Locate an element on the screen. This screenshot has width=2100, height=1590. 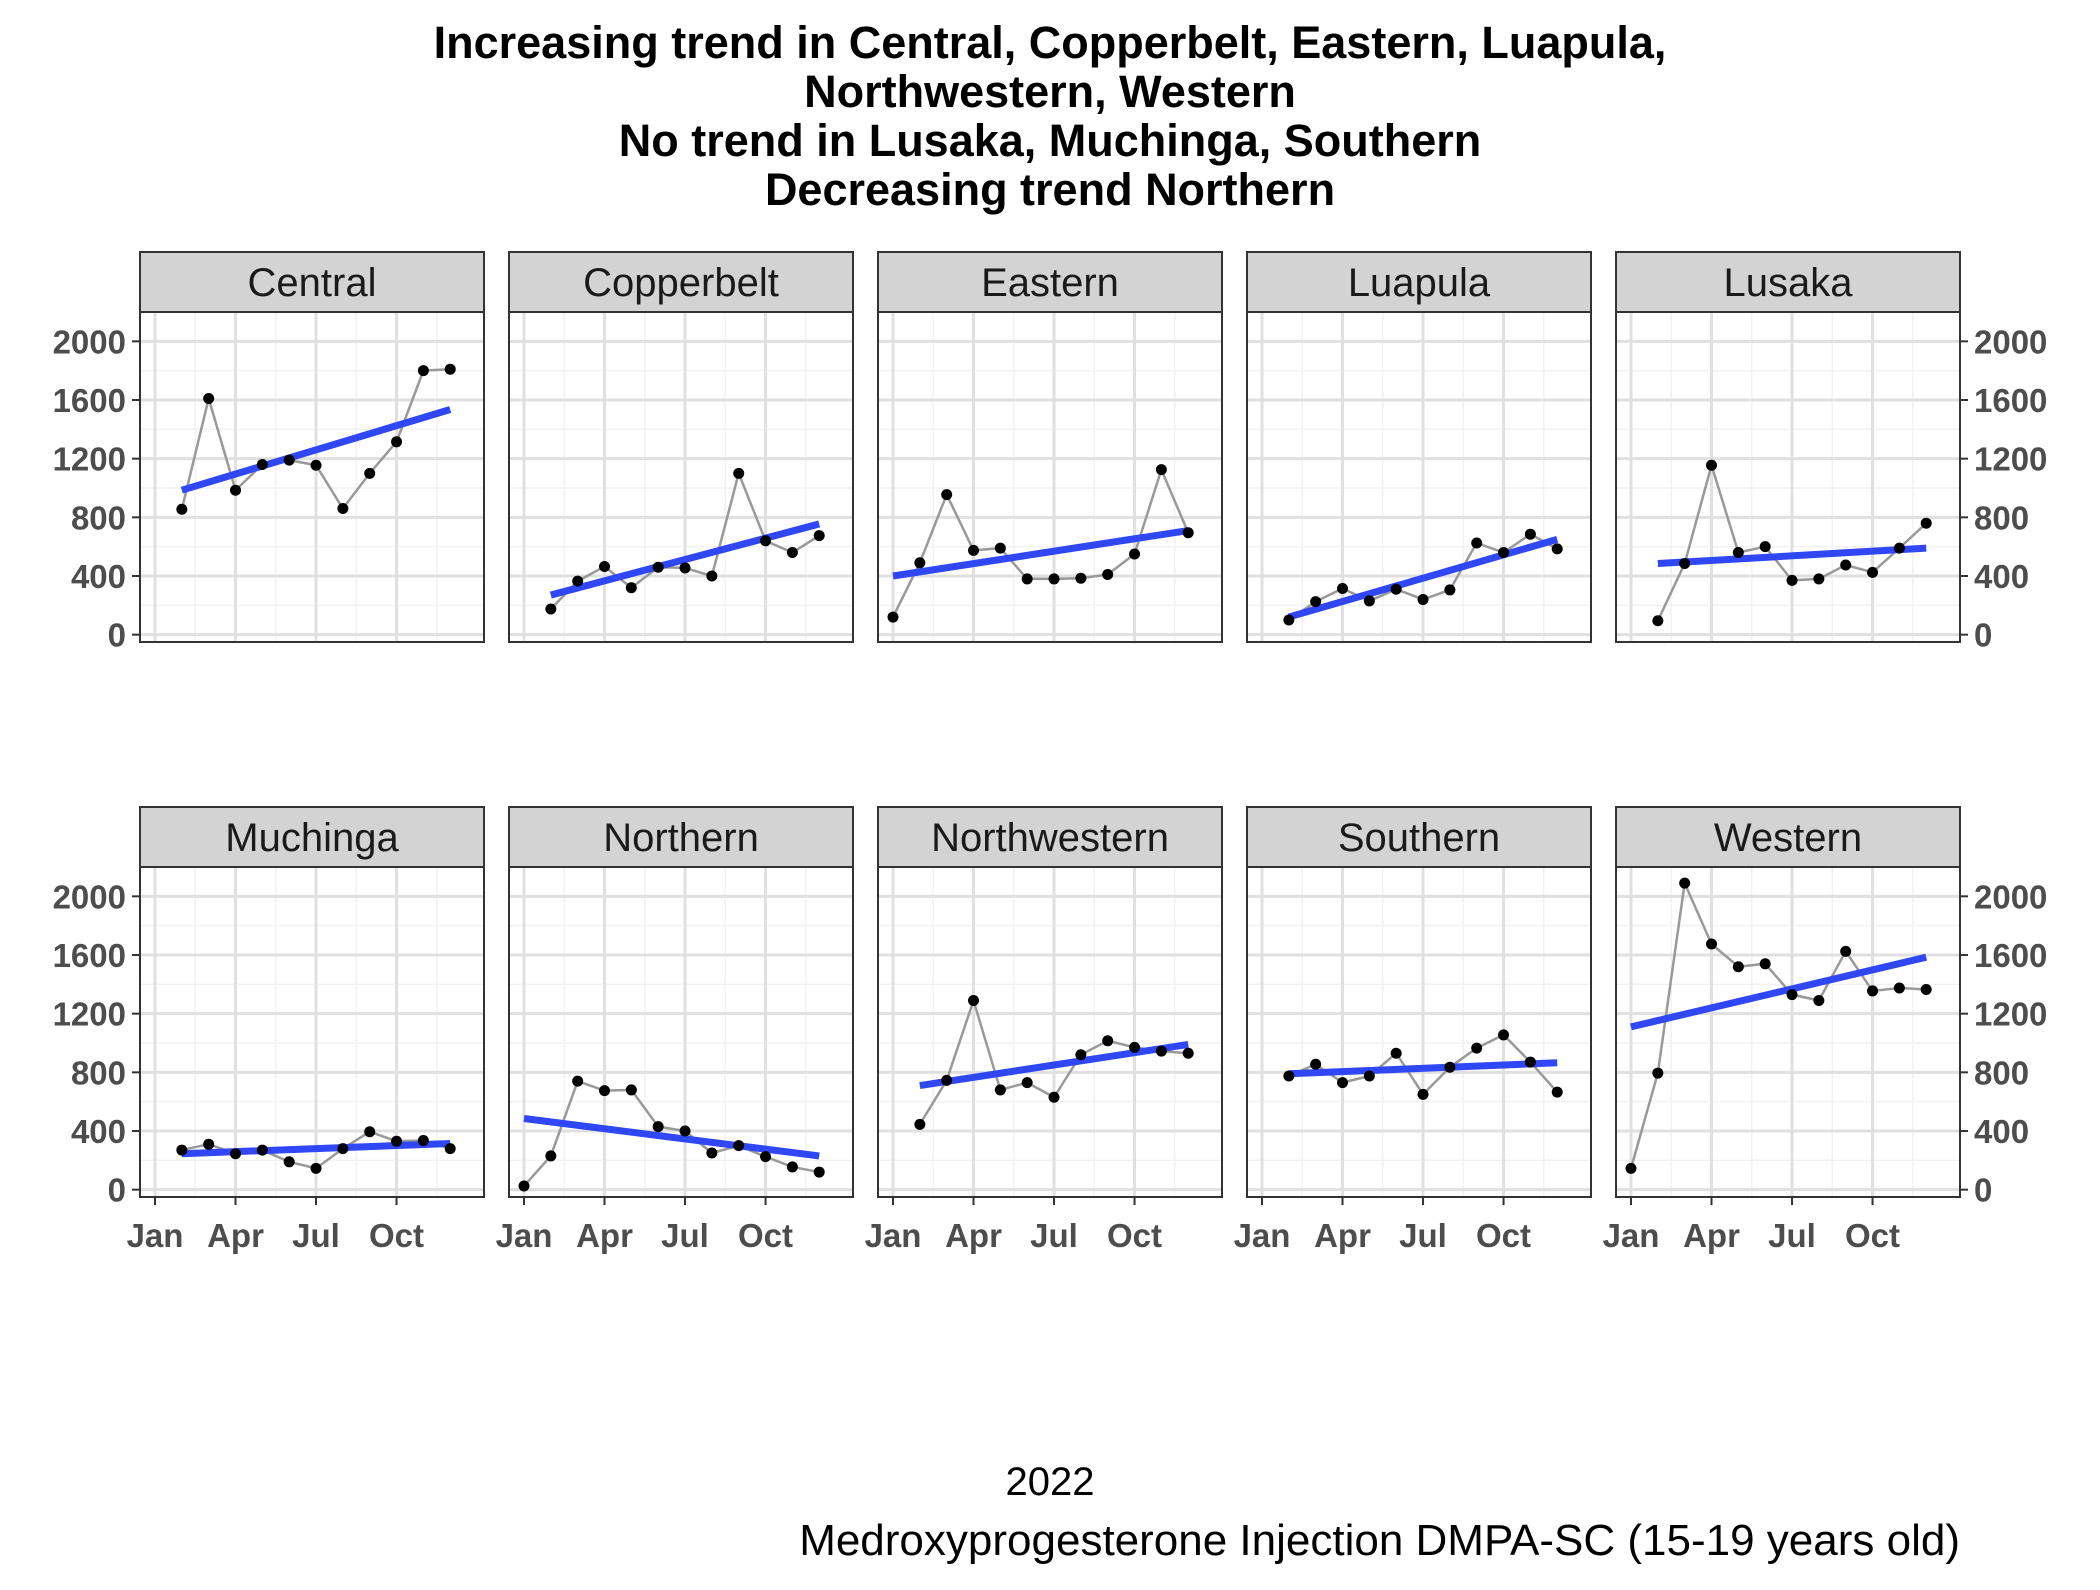
title-line-3: No trend in Lusaka, Muchinga, Southern is located at coordinates (1050, 140).